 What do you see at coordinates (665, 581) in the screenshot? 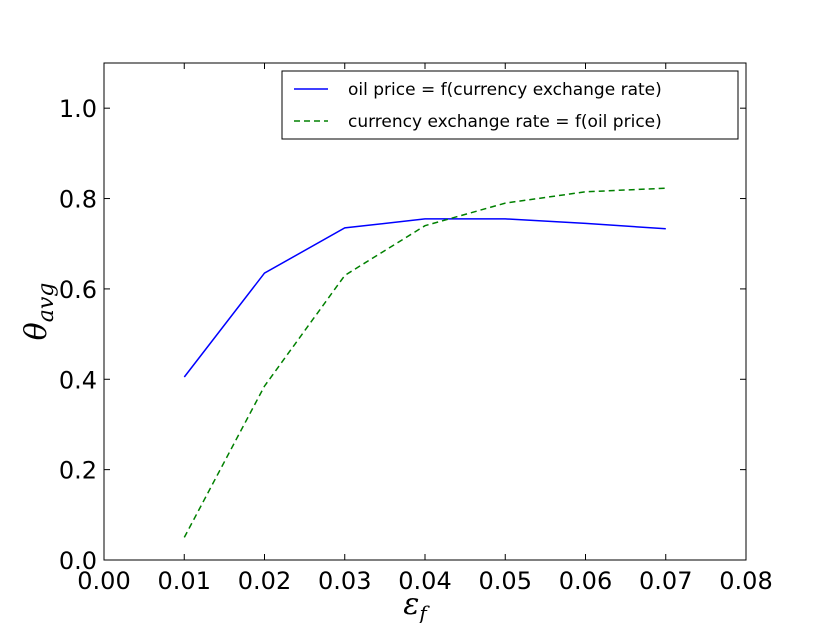
I see `x-tick-label: 0.07` at bounding box center [665, 581].